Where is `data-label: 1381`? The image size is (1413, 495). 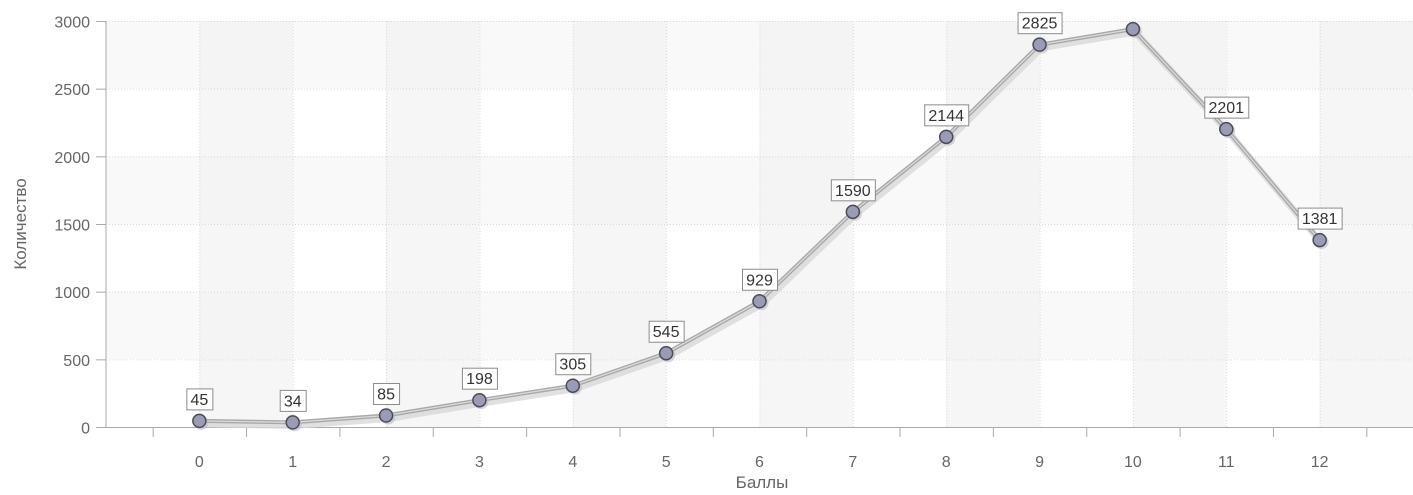 data-label: 1381 is located at coordinates (1320, 218).